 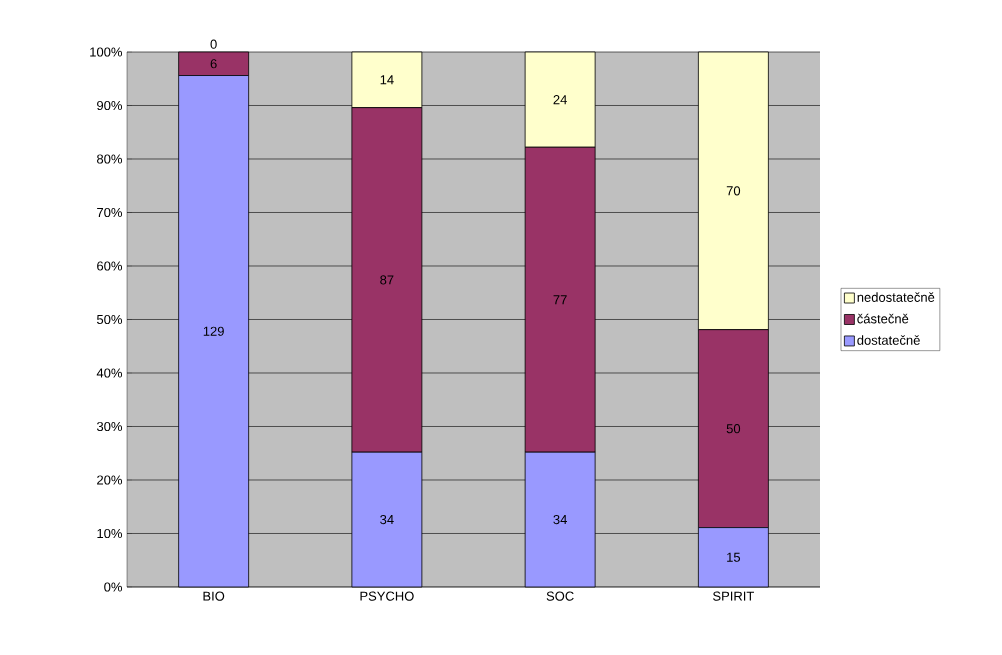 What do you see at coordinates (213, 331) in the screenshot?
I see `annotation: 129` at bounding box center [213, 331].